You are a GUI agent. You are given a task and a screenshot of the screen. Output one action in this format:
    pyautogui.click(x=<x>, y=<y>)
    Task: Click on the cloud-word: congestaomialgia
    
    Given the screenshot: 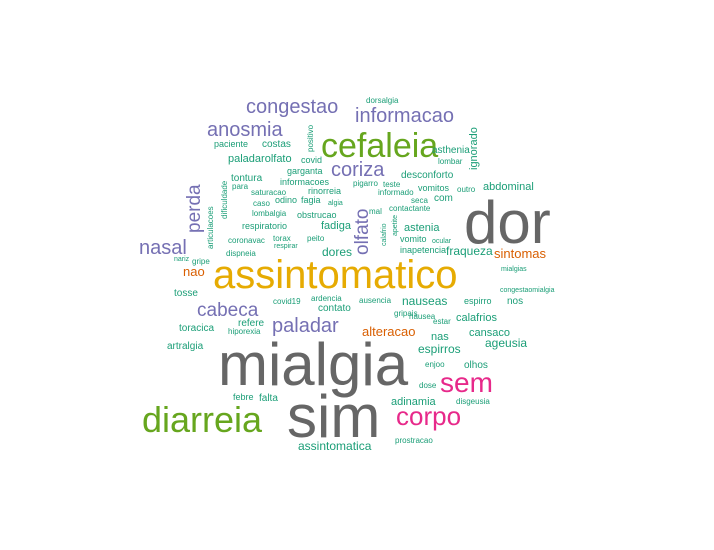 What is the action you would take?
    pyautogui.click(x=527, y=290)
    